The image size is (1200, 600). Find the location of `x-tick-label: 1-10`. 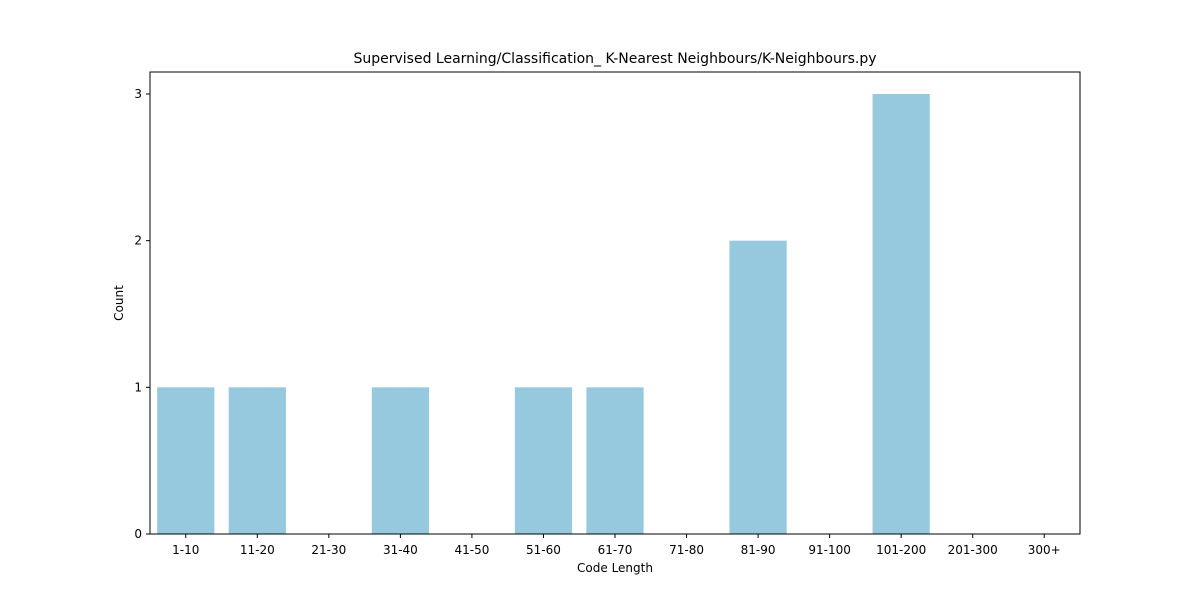

x-tick-label: 1-10 is located at coordinates (185, 550).